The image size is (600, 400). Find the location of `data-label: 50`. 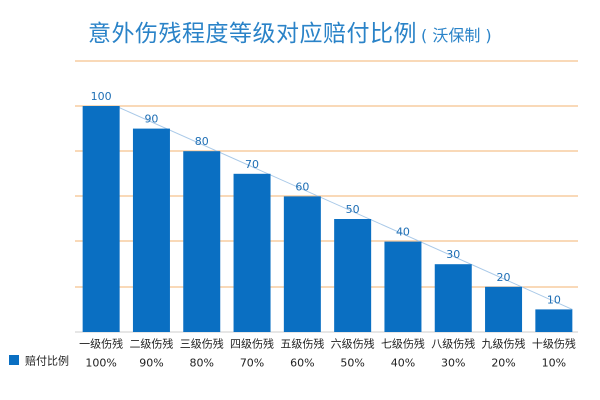

data-label: 50 is located at coordinates (353, 209).